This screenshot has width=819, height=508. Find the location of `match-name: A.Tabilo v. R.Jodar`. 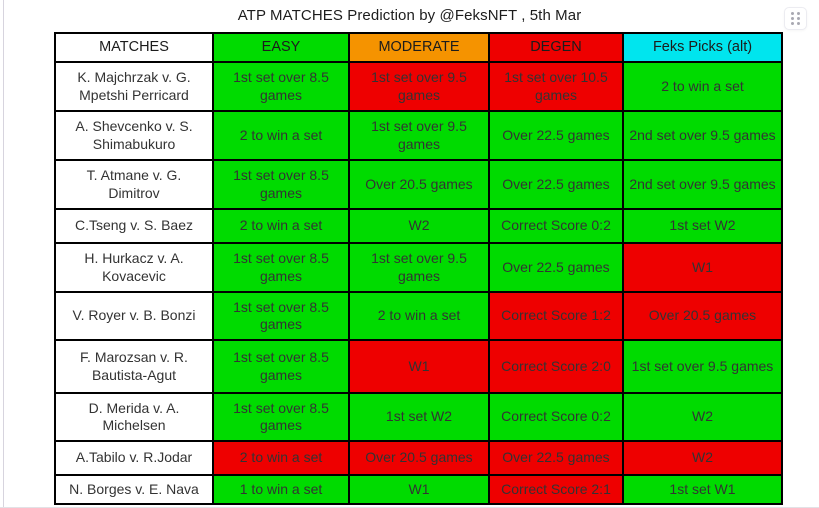

match-name: A.Tabilo v. R.Jodar is located at coordinates (134, 458).